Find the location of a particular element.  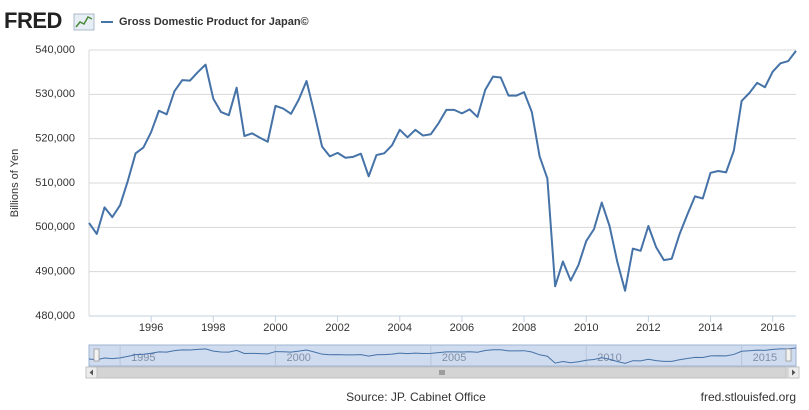

scroll-right-arrow is located at coordinates (794, 372).